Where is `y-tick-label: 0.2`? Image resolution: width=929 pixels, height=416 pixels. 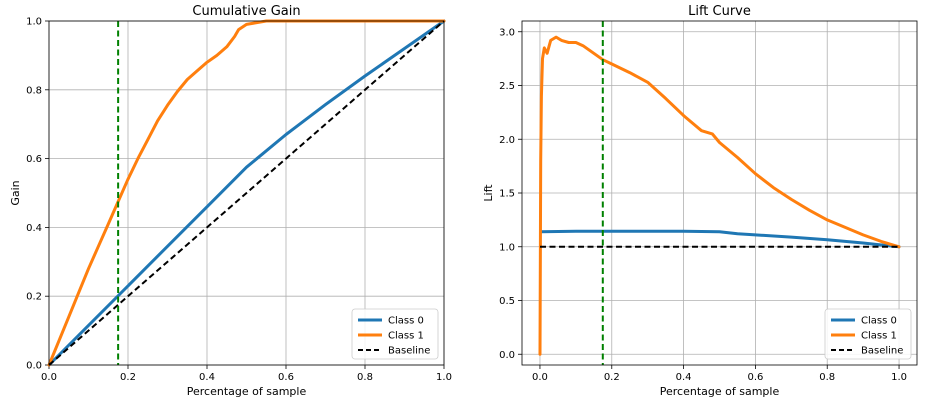 y-tick-label: 0.2 is located at coordinates (34, 297).